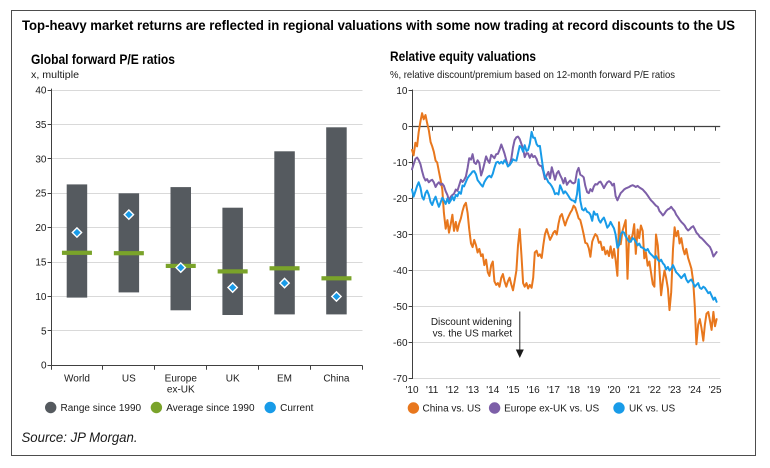 This screenshot has height=468, width=770. I want to click on svg-text: Global forward P/E ratios, so click(103, 59).